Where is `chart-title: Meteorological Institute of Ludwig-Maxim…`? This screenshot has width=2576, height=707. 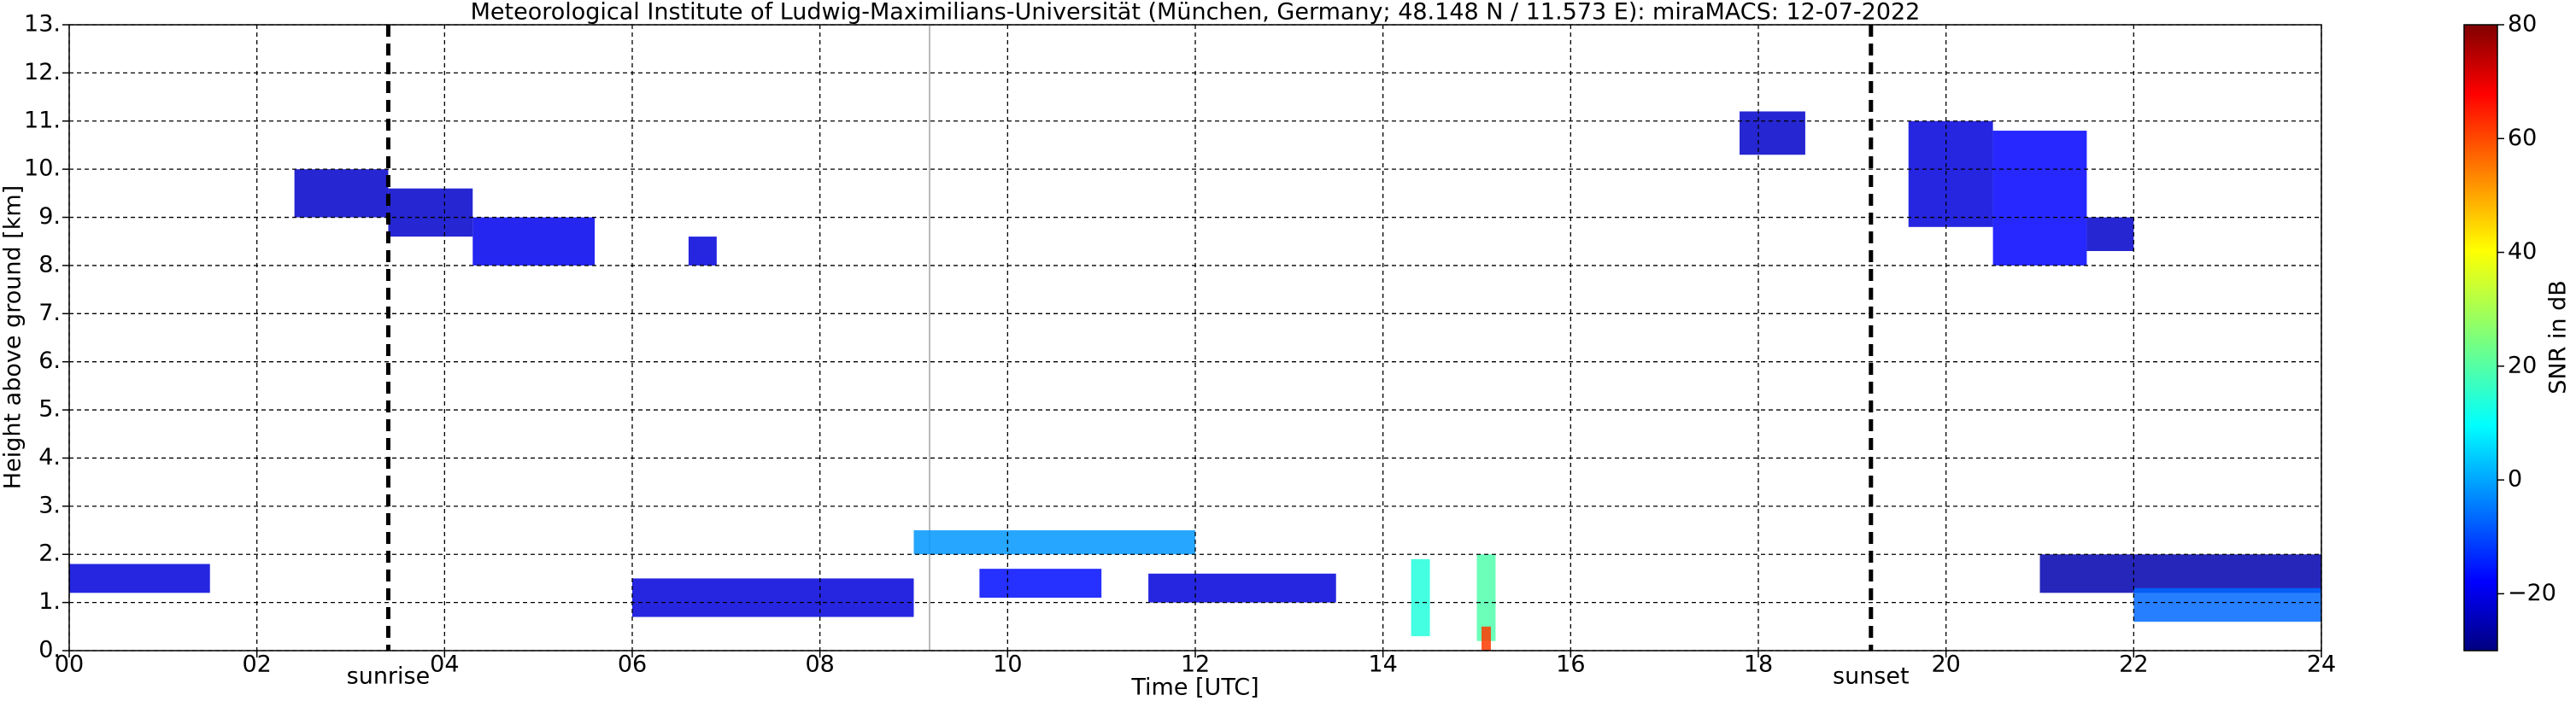 chart-title: Meteorological Institute of Ludwig-Maxim… is located at coordinates (1196, 13).